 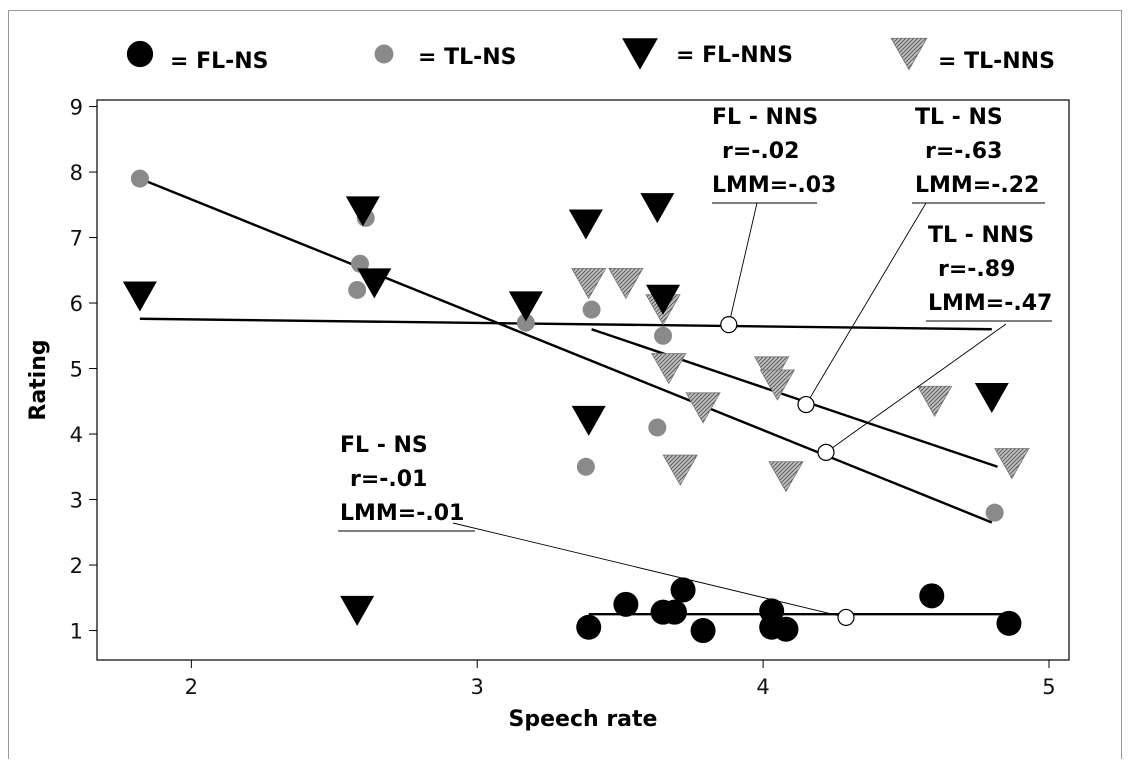 I want to click on y-tick-label: 4, so click(x=76, y=435).